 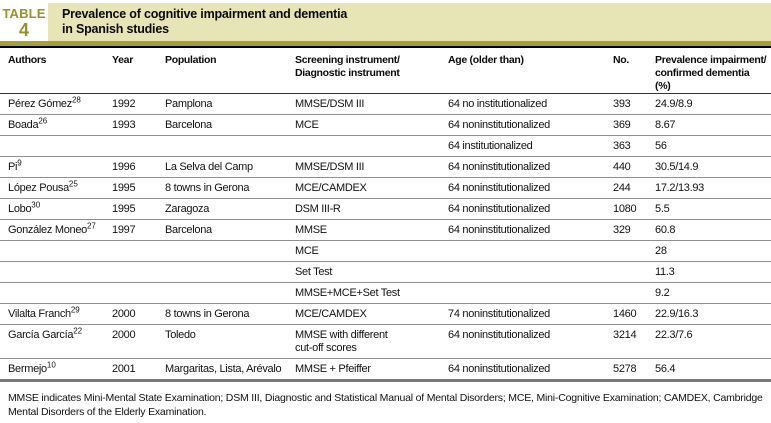 What do you see at coordinates (209, 167) in the screenshot?
I see `cell-population: La Selva del Camp` at bounding box center [209, 167].